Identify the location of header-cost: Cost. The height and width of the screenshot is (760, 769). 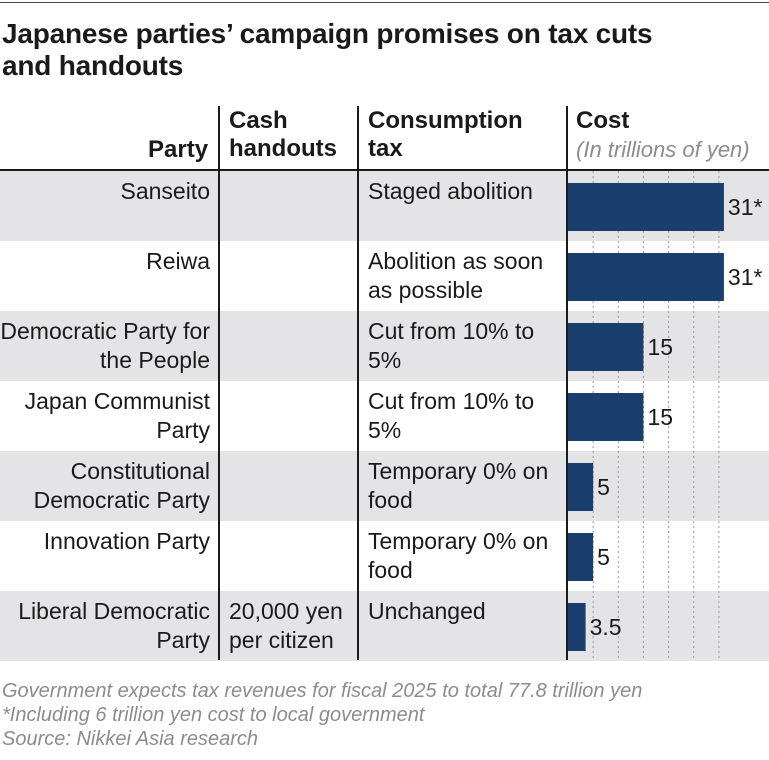
(603, 120).